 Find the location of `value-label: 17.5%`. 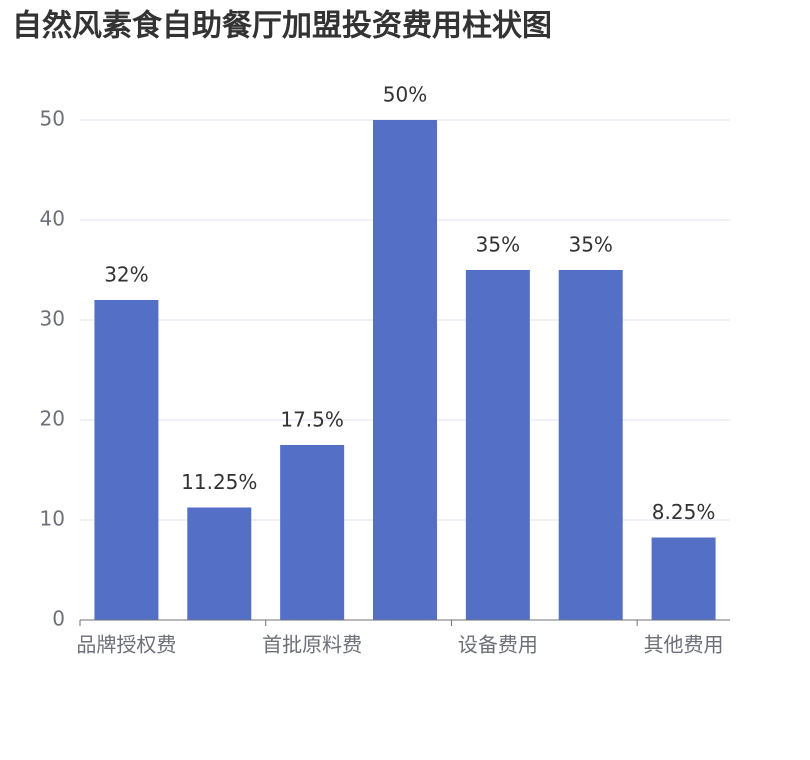

value-label: 17.5% is located at coordinates (312, 420).